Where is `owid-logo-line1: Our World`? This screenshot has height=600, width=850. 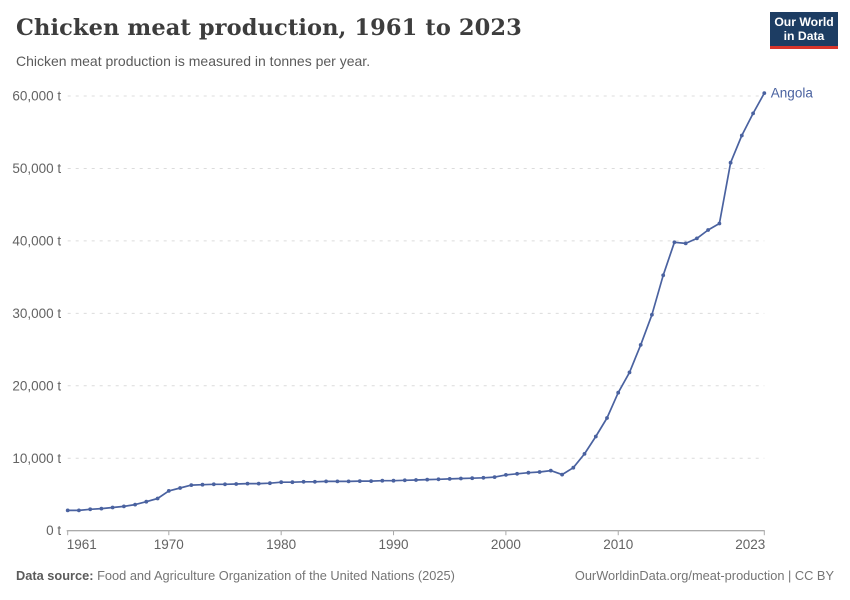
owid-logo-line1: Our World is located at coordinates (804, 21).